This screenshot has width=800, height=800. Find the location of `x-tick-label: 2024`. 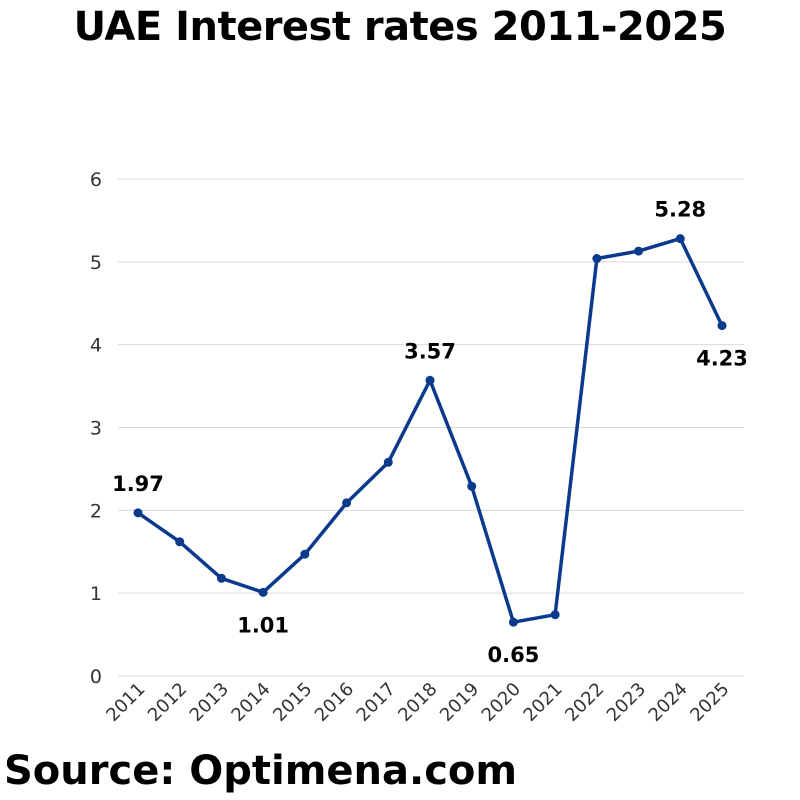

x-tick-label: 2024 is located at coordinates (668, 702).